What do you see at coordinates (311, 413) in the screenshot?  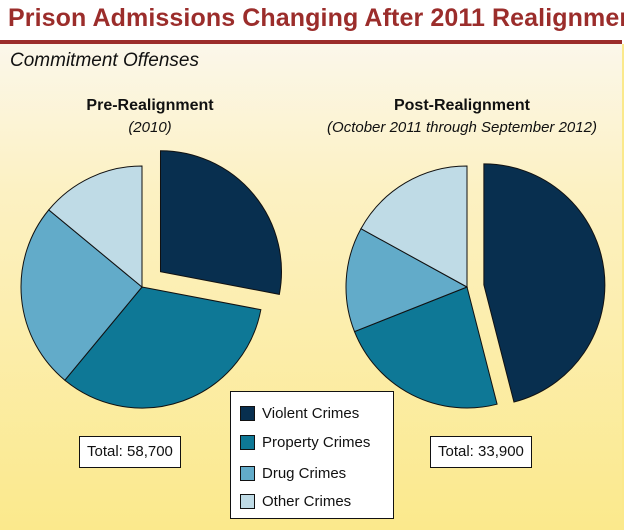 I see `legend-label-violent: Violent Crimes` at bounding box center [311, 413].